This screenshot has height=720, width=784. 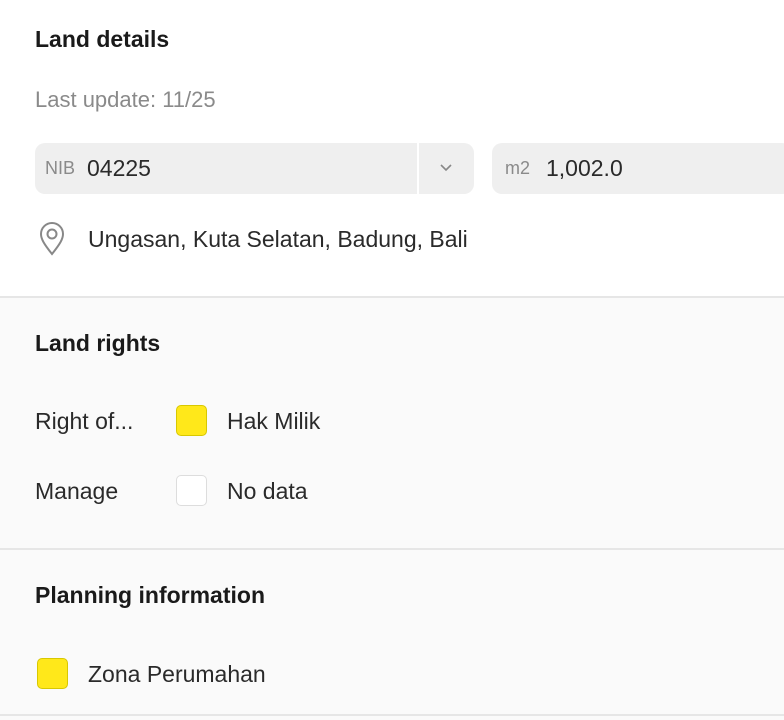 I want to click on row-value: Hak Milik, so click(x=274, y=421).